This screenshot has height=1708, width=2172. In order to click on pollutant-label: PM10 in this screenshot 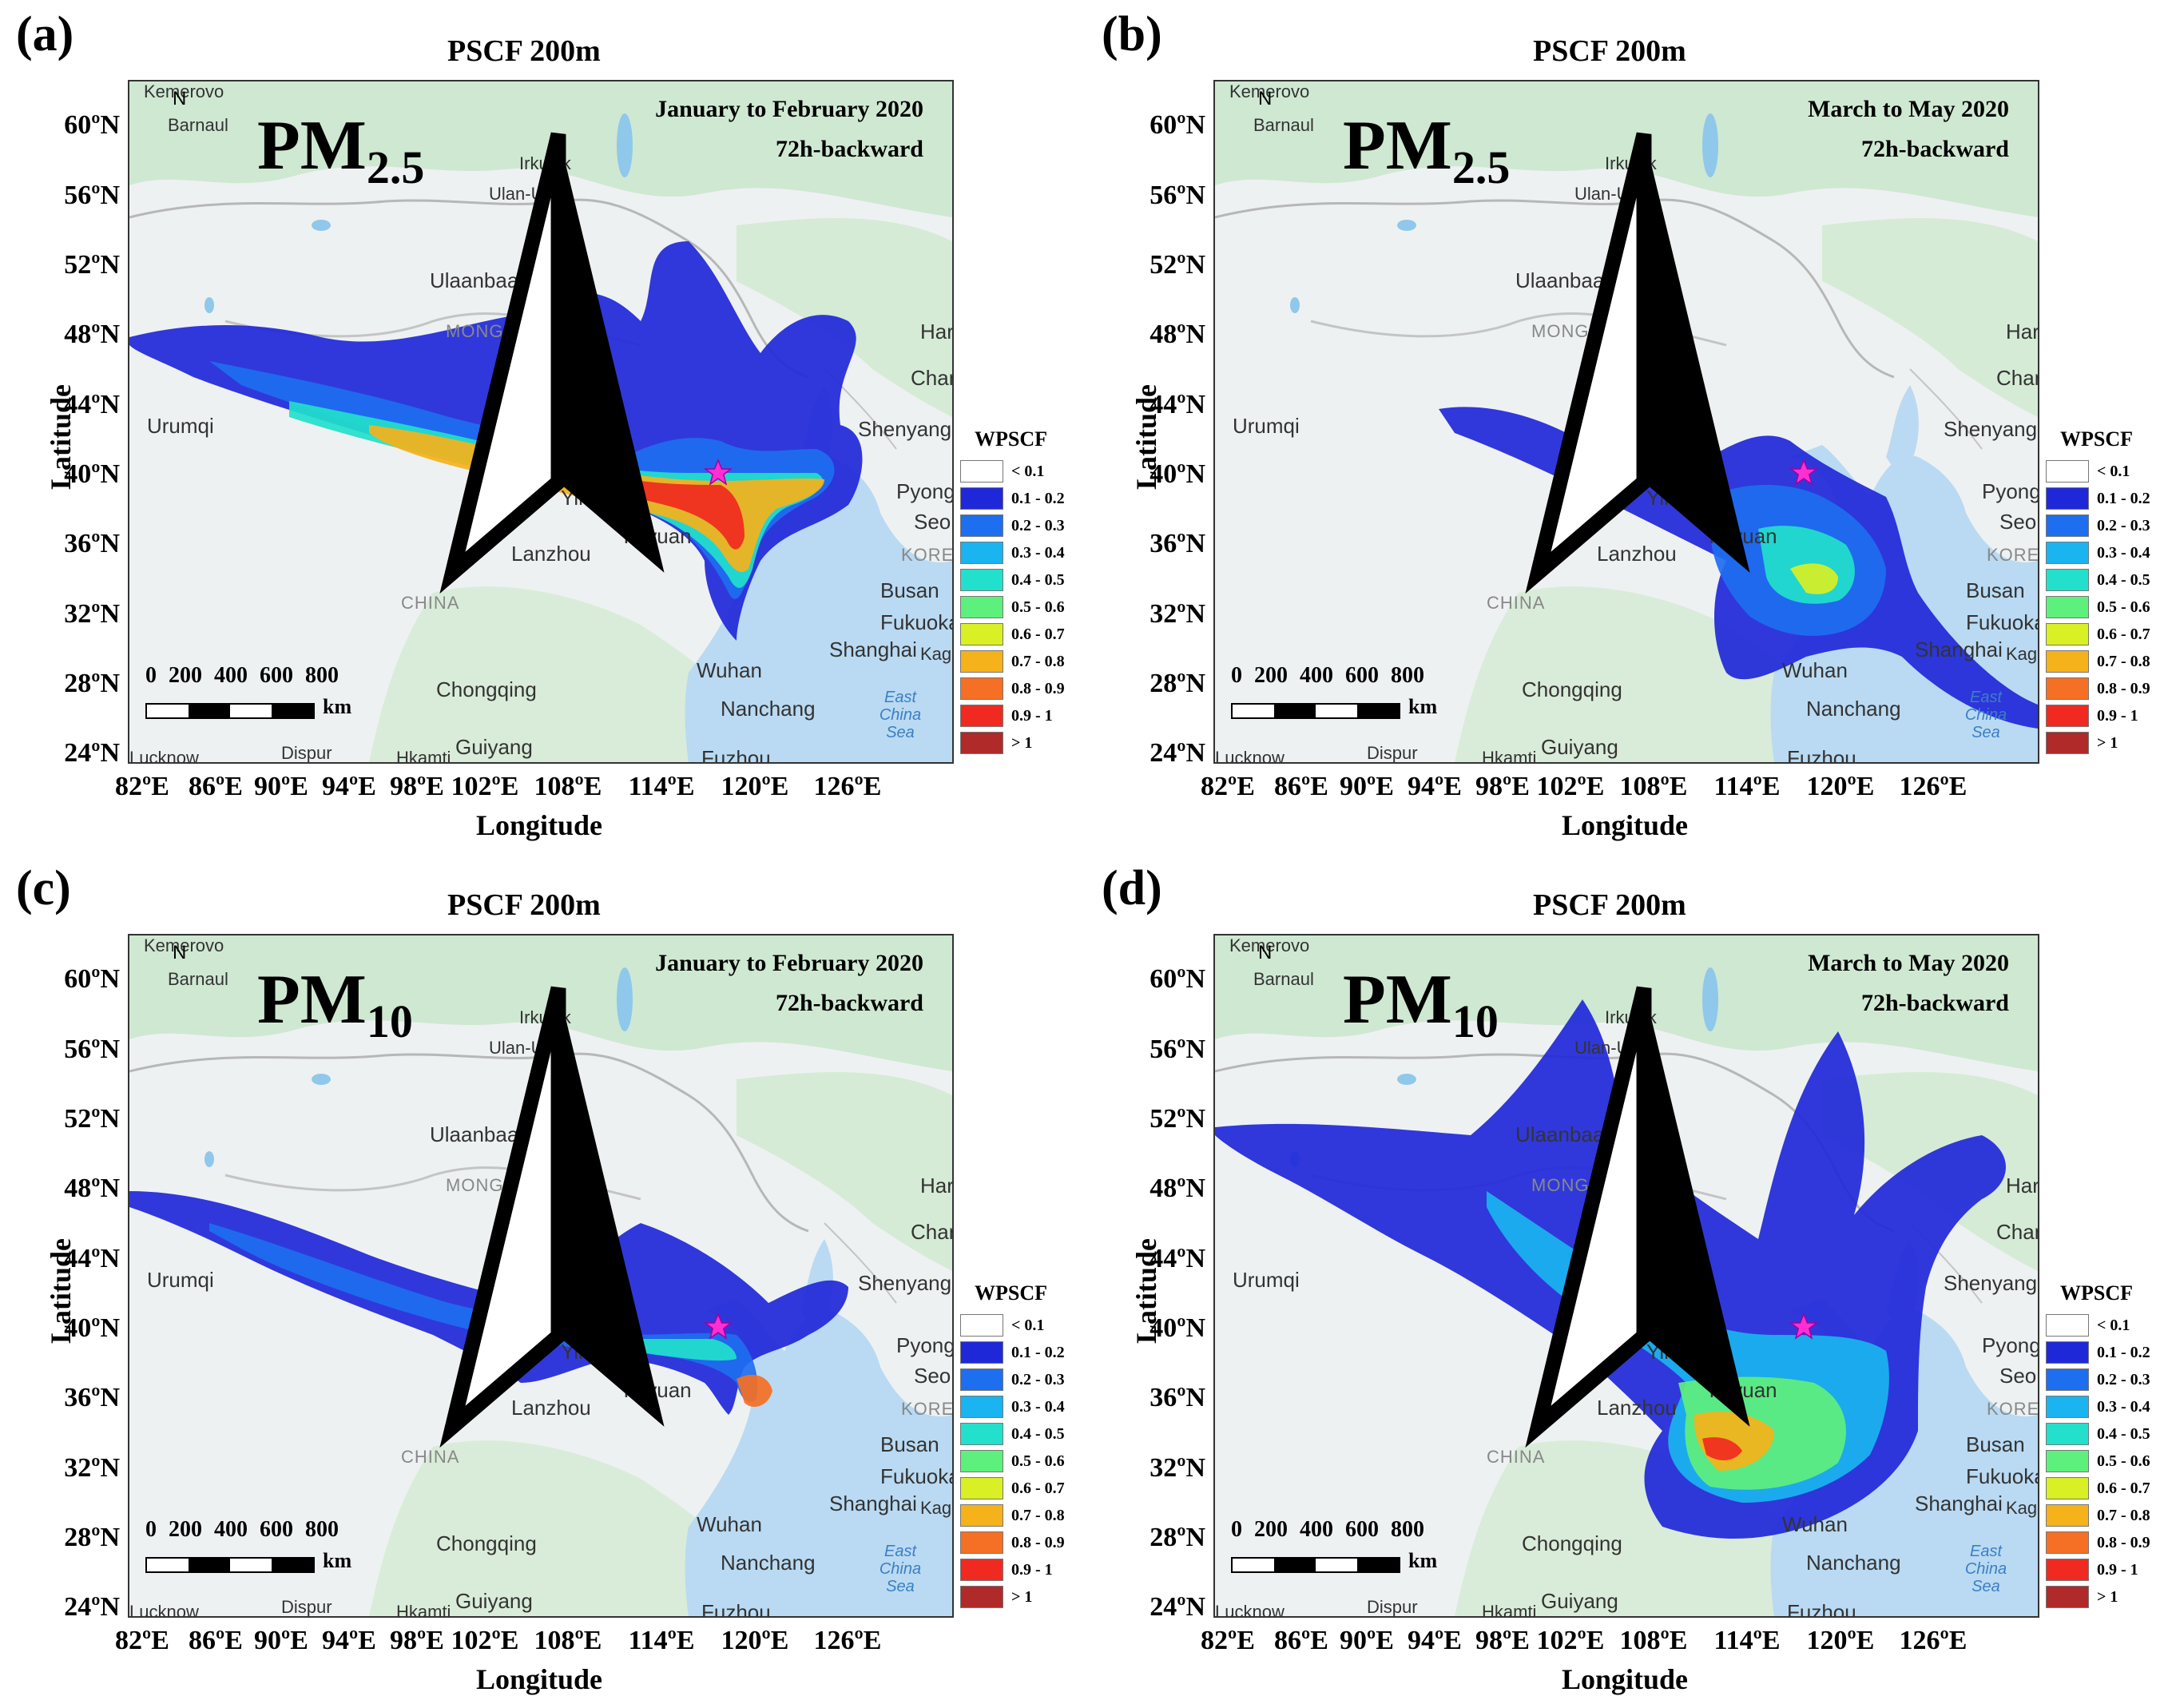, I will do `click(335, 1004)`.